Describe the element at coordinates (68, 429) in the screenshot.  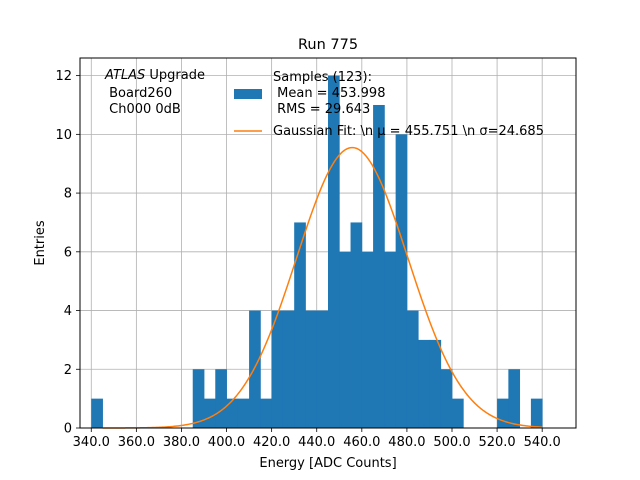
I see `y-tick-label: 0` at that location.